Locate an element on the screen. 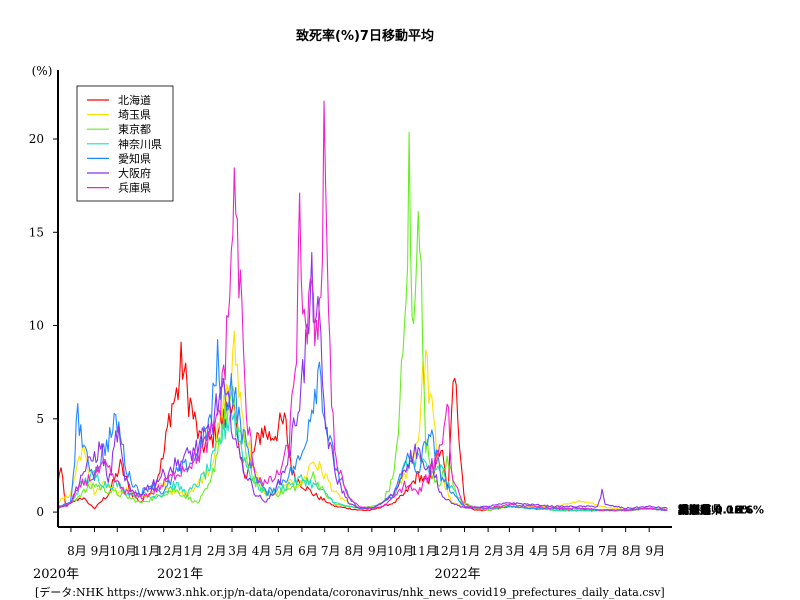 The image size is (800, 600). x-tick-label-22: 6月 is located at coordinates (585, 551).